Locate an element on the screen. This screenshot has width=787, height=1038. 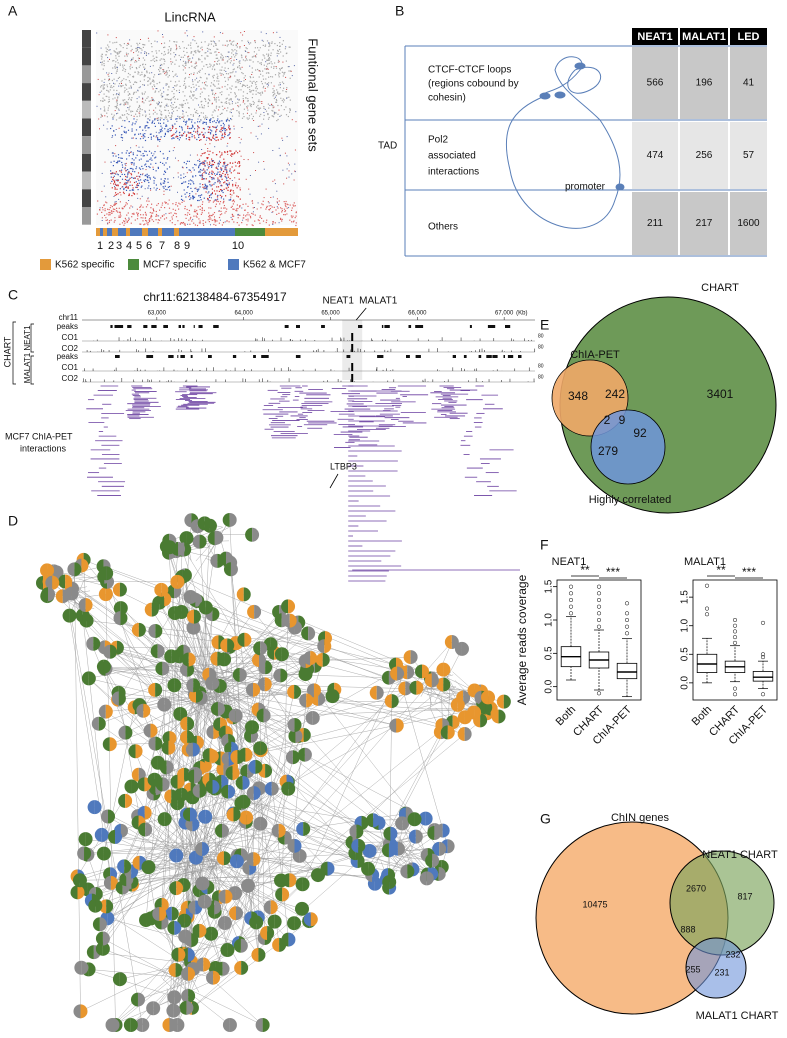
edge is located at coordinates (257, 799).